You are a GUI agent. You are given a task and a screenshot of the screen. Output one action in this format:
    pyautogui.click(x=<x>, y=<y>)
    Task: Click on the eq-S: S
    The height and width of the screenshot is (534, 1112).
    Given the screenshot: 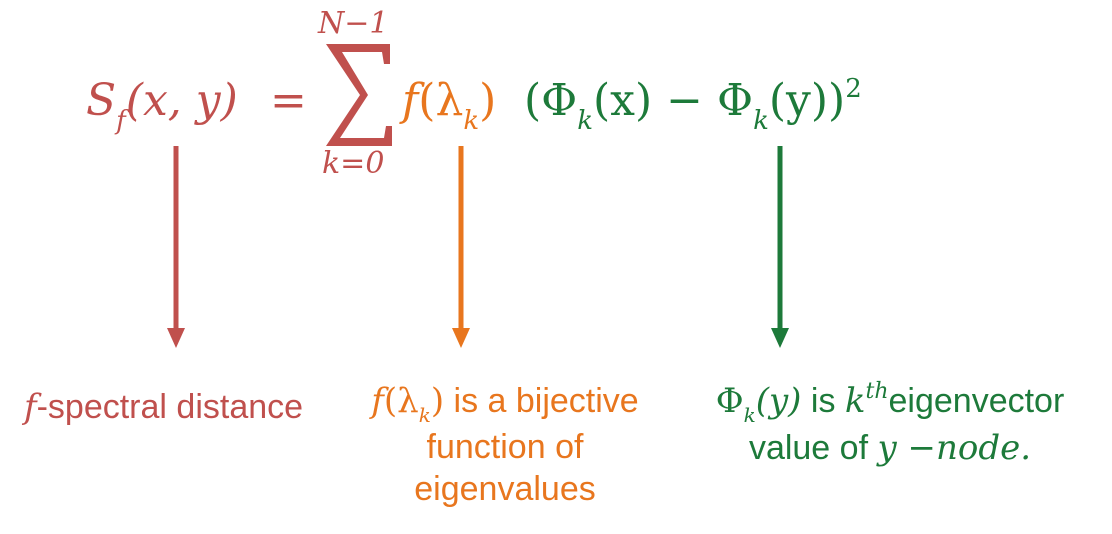 What is the action you would take?
    pyautogui.click(x=101, y=100)
    